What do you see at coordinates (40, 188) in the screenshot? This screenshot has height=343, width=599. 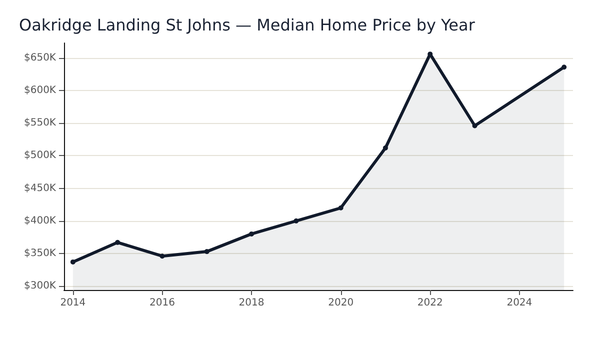 I see `y-tick-label: $450K` at bounding box center [40, 188].